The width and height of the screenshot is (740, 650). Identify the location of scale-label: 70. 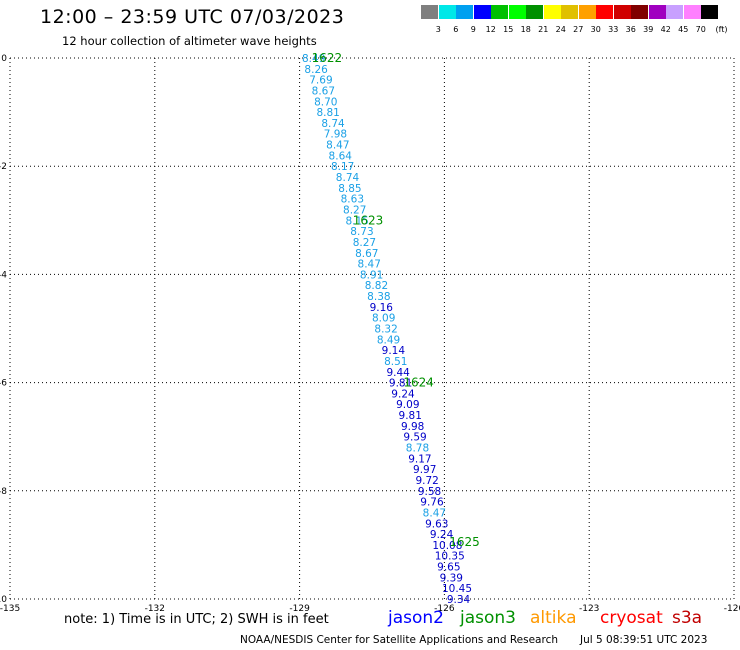
(700, 29).